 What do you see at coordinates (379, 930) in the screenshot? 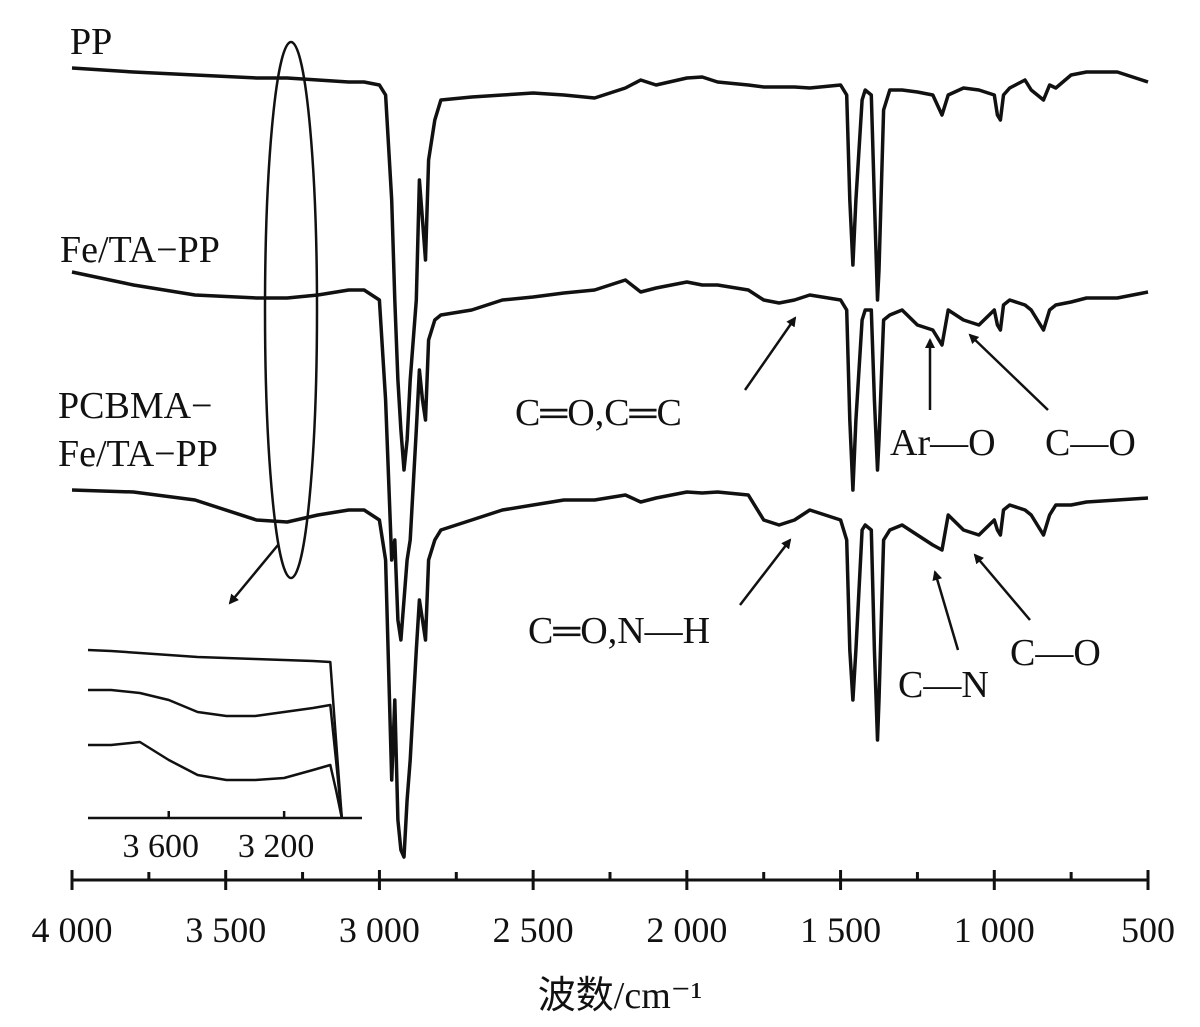
I see `x-tick-label: 3 000` at bounding box center [379, 930].